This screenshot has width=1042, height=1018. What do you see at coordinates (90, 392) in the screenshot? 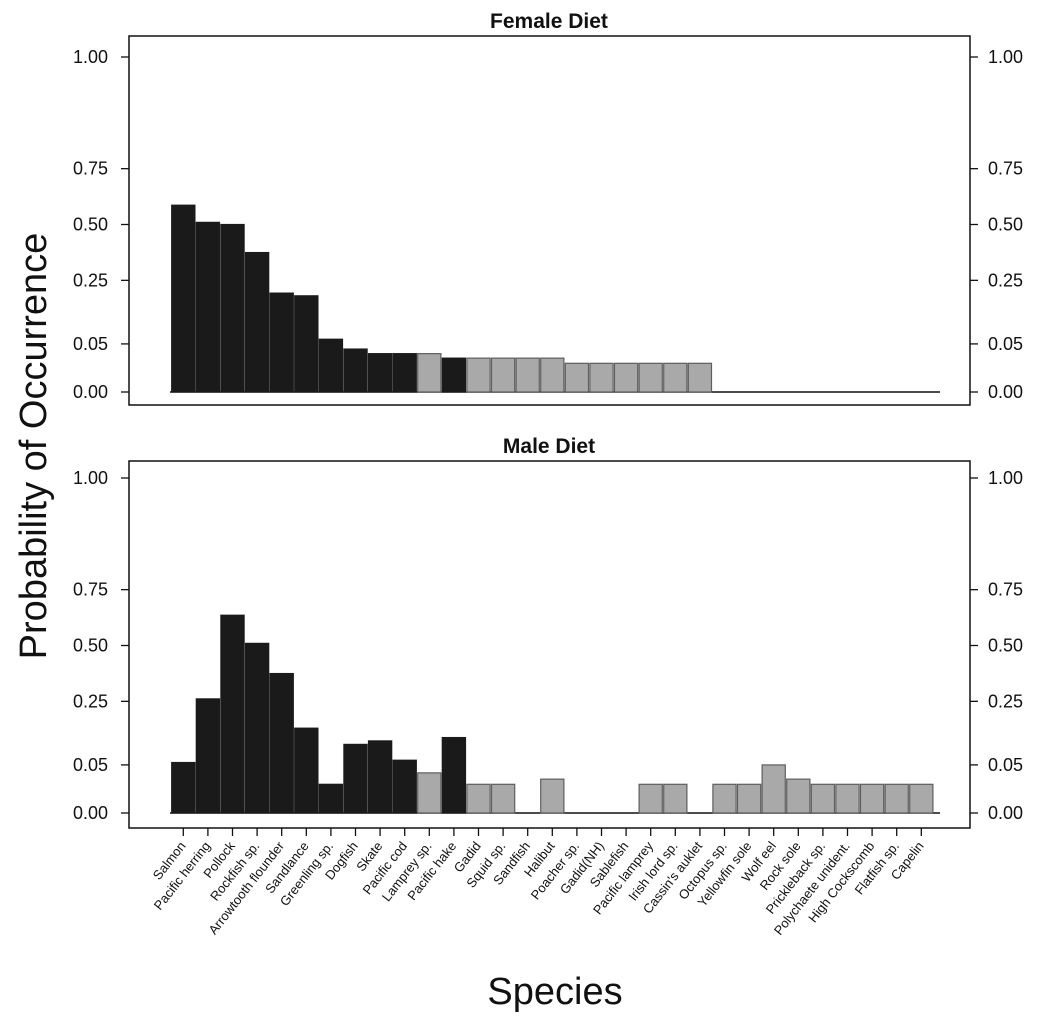
I see `female-y-tick-label-left: 0.00` at bounding box center [90, 392].